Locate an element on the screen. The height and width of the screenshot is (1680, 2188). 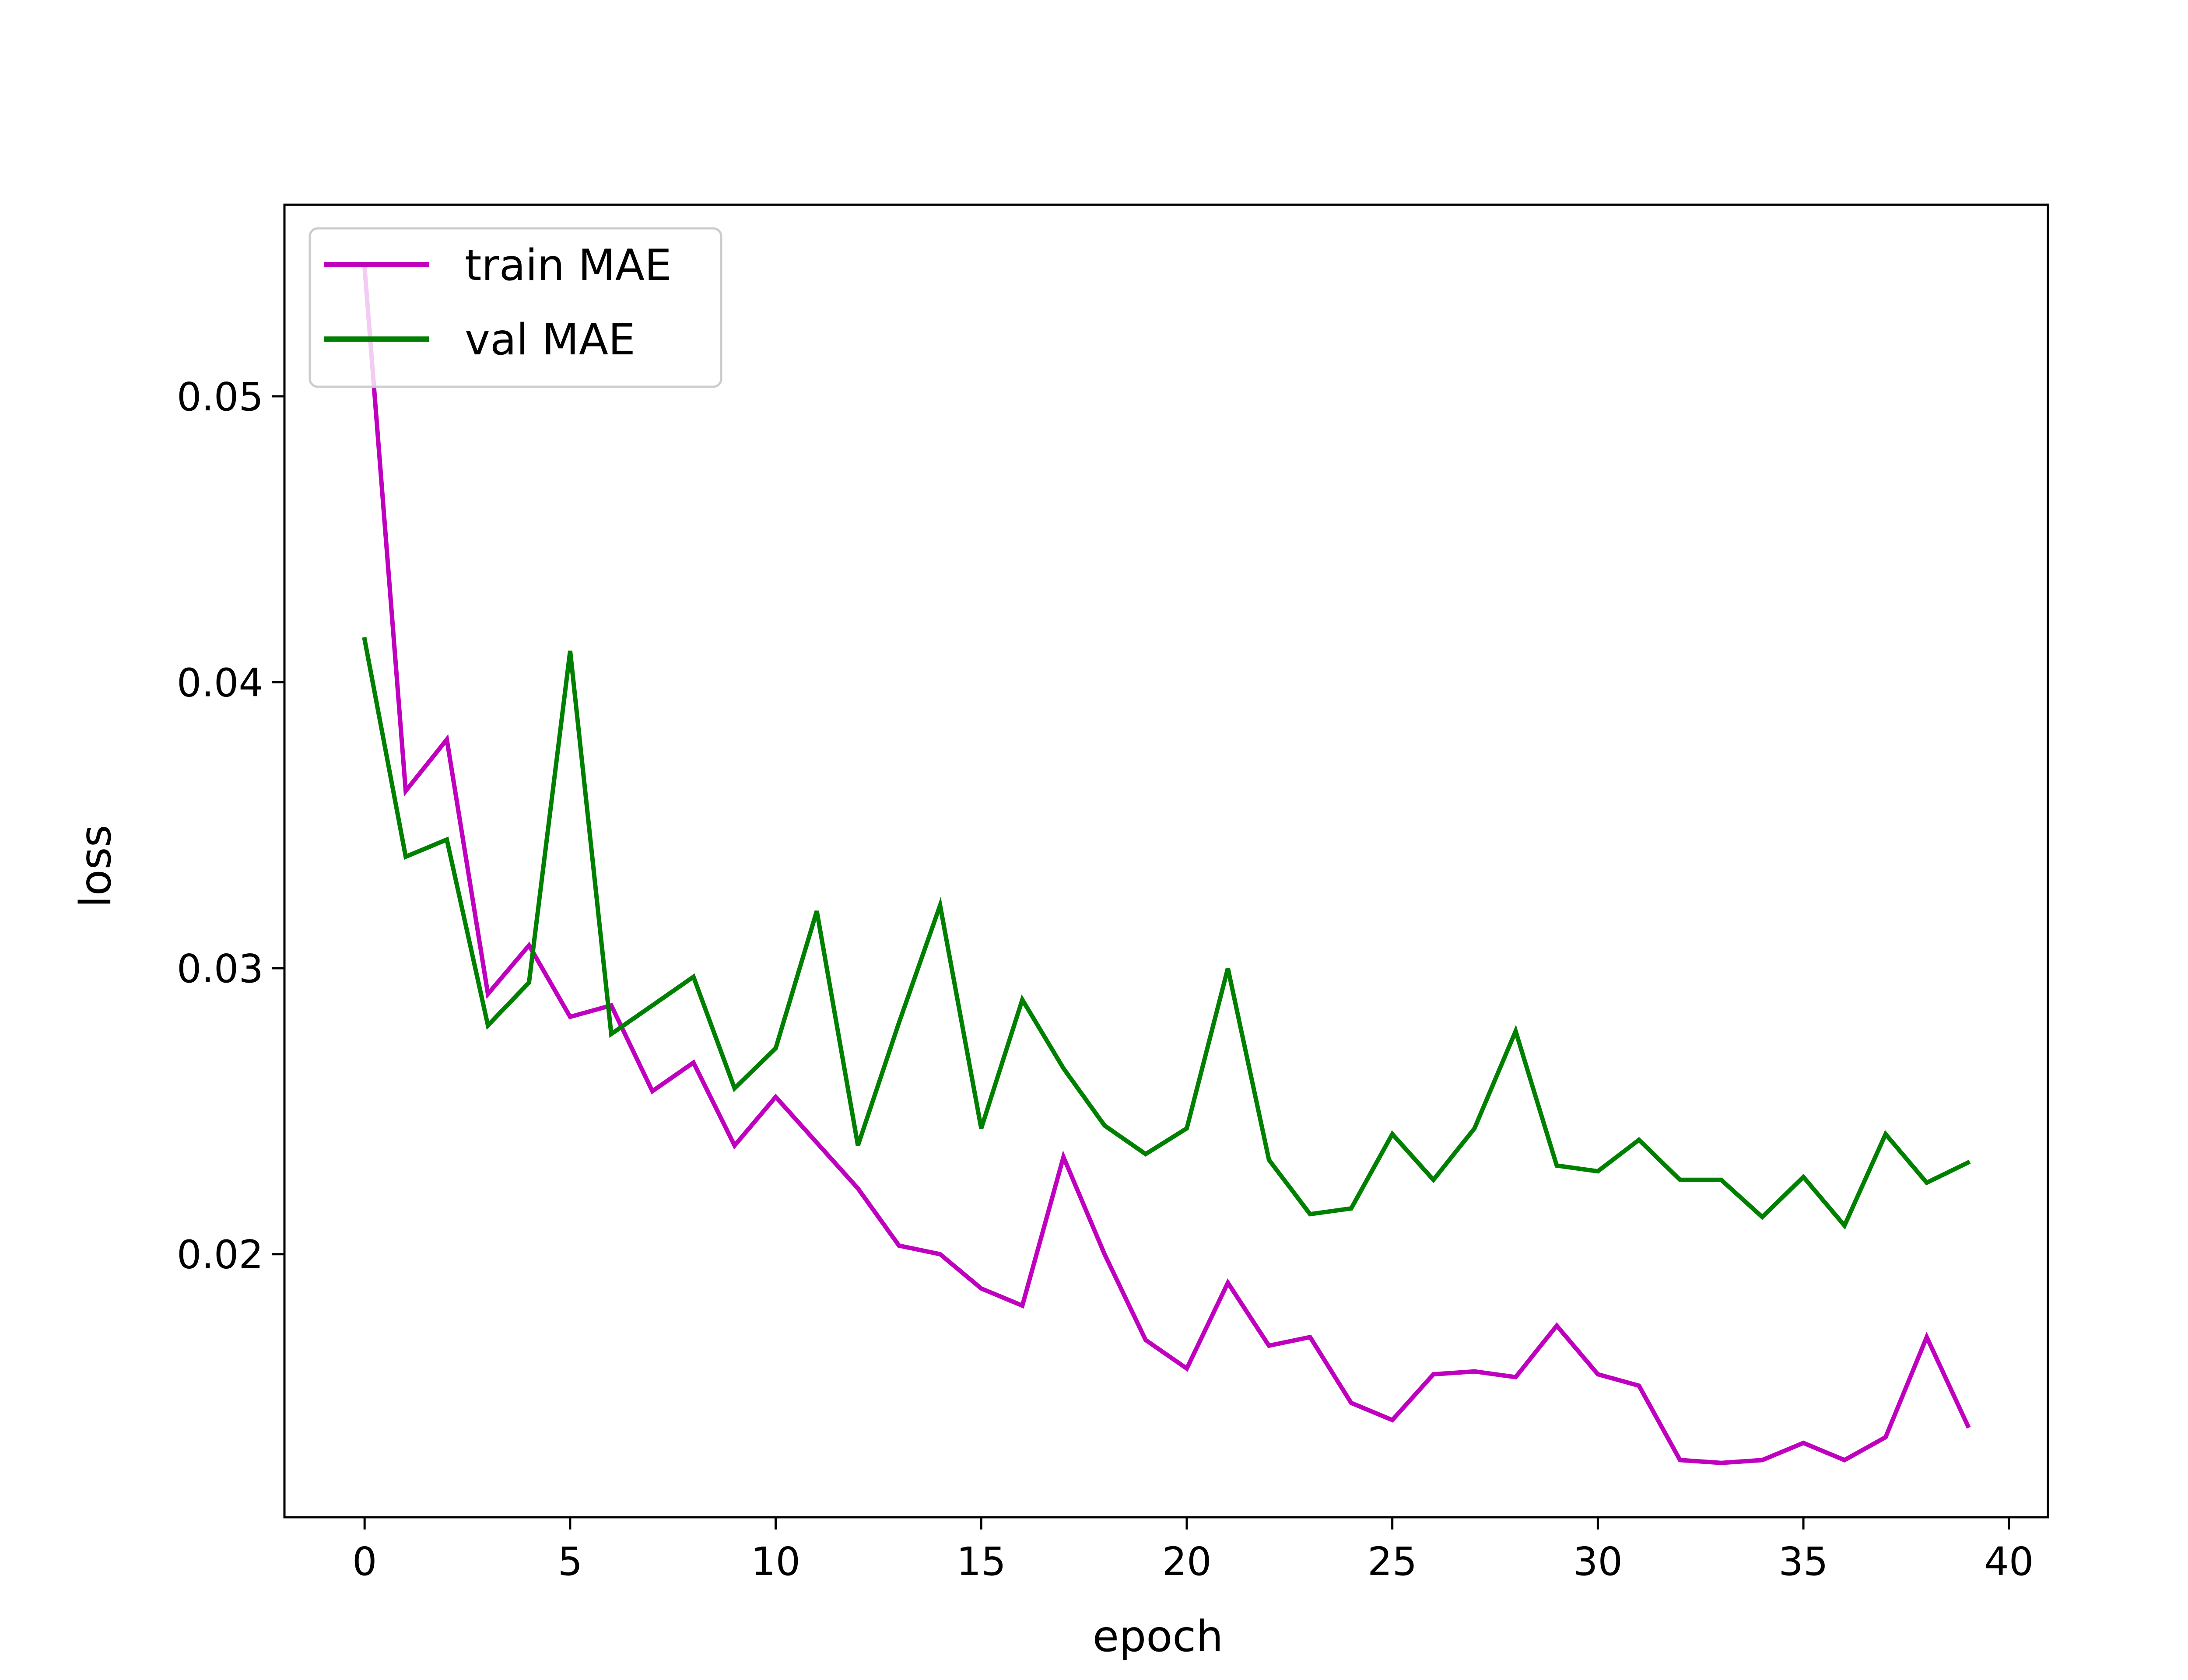
y-axis-label: loss is located at coordinates (96, 866).